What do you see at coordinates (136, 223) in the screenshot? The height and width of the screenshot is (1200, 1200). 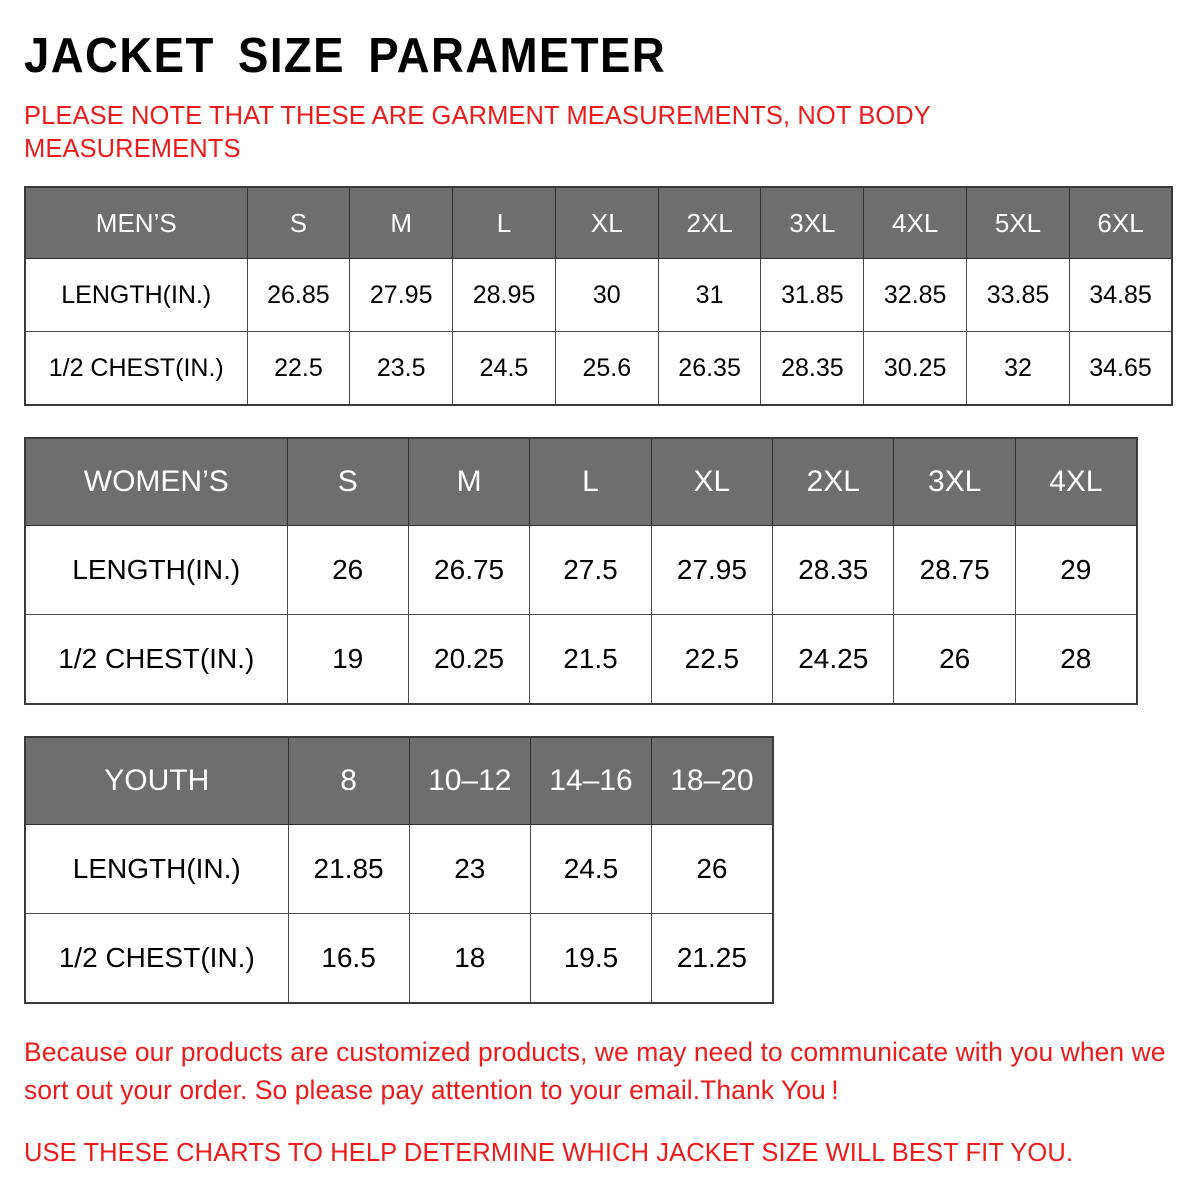 I see `mens-corner-label: MEN’S` at bounding box center [136, 223].